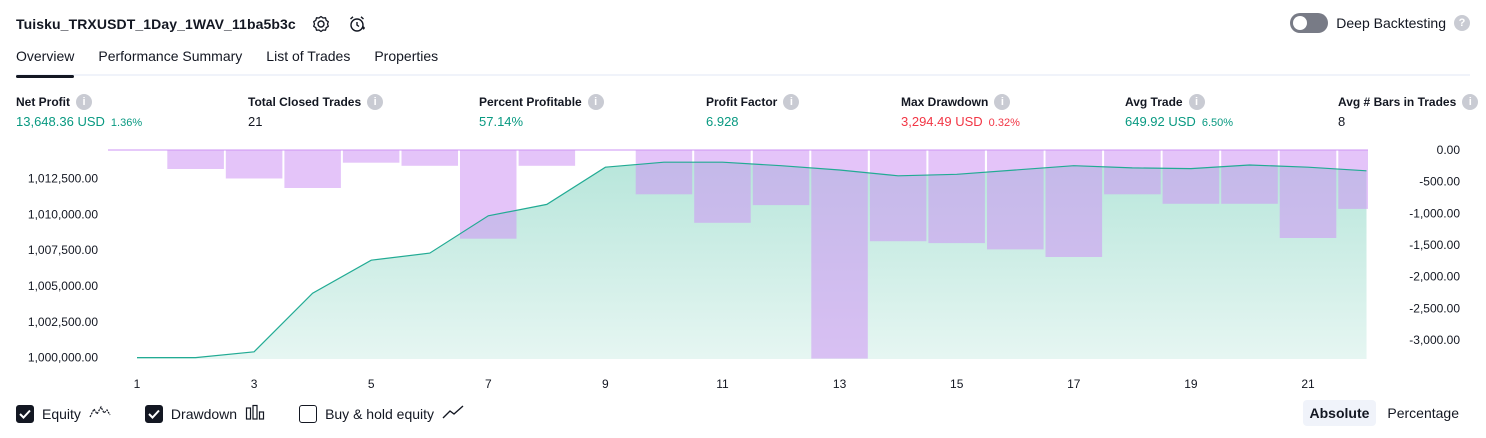  I want to click on metric-max-drawdown: Max Drawdown i 3,294.49 USD 0.32%, so click(960, 111).